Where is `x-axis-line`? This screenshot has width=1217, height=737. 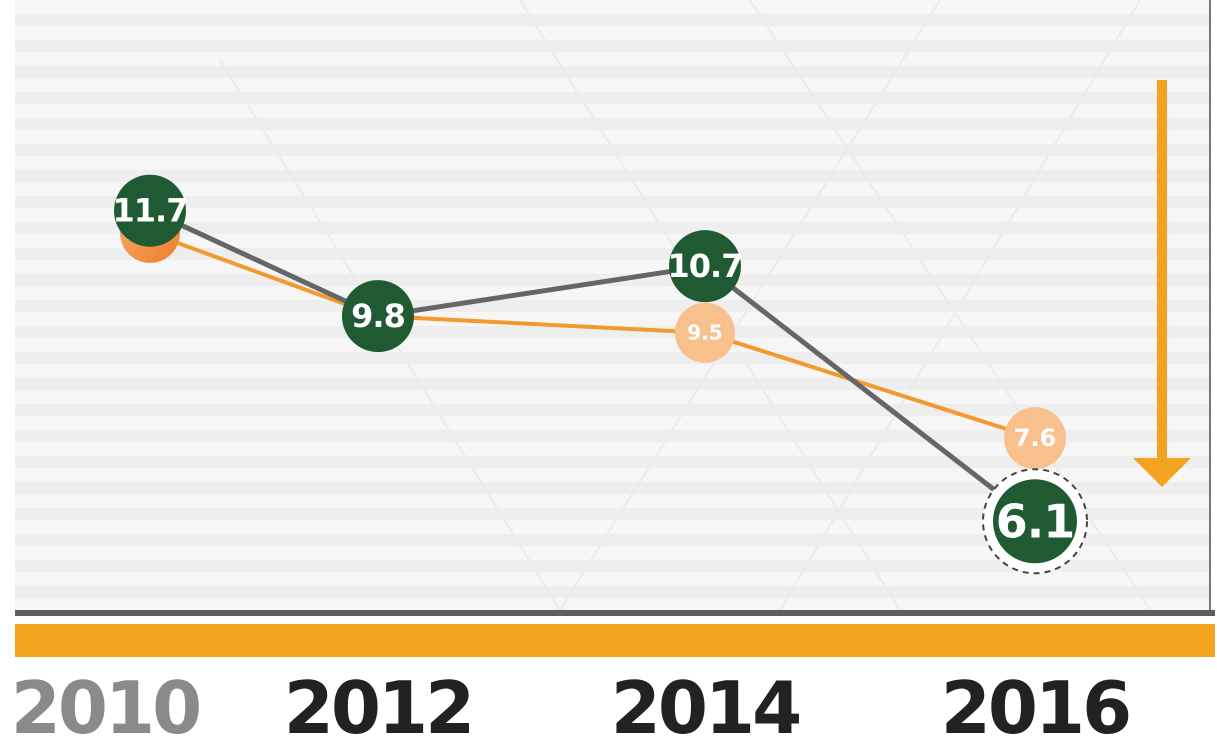
x-axis-line is located at coordinates (615, 613).